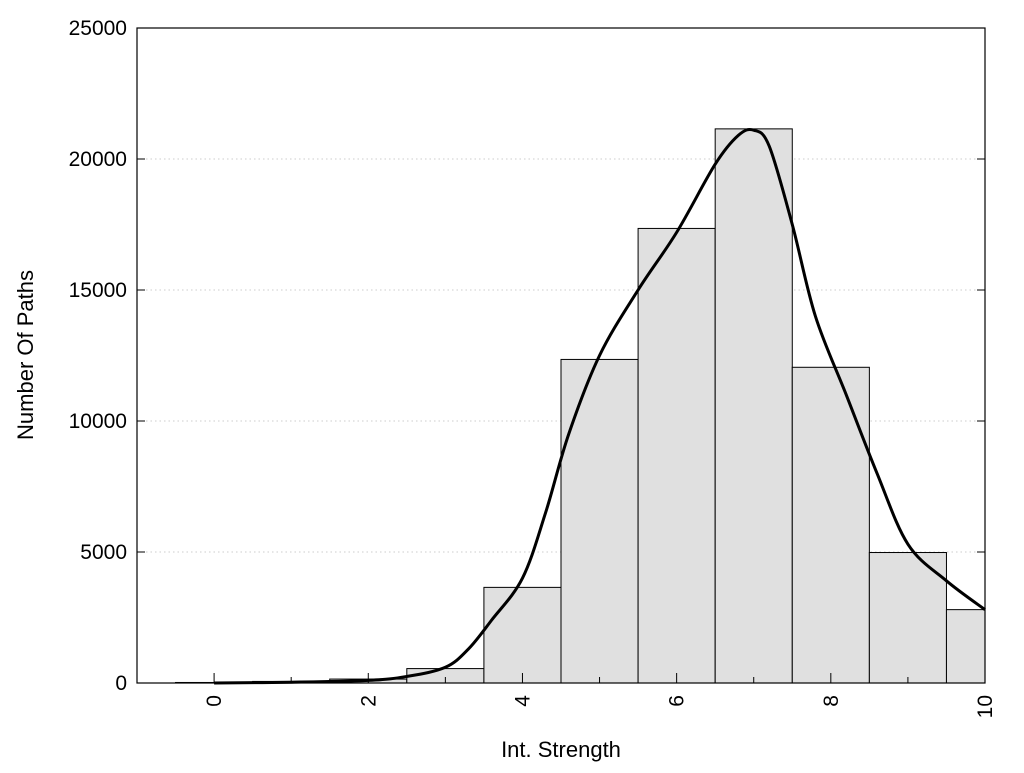 The height and width of the screenshot is (773, 1024). I want to click on x-tick-label: 0, so click(214, 701).